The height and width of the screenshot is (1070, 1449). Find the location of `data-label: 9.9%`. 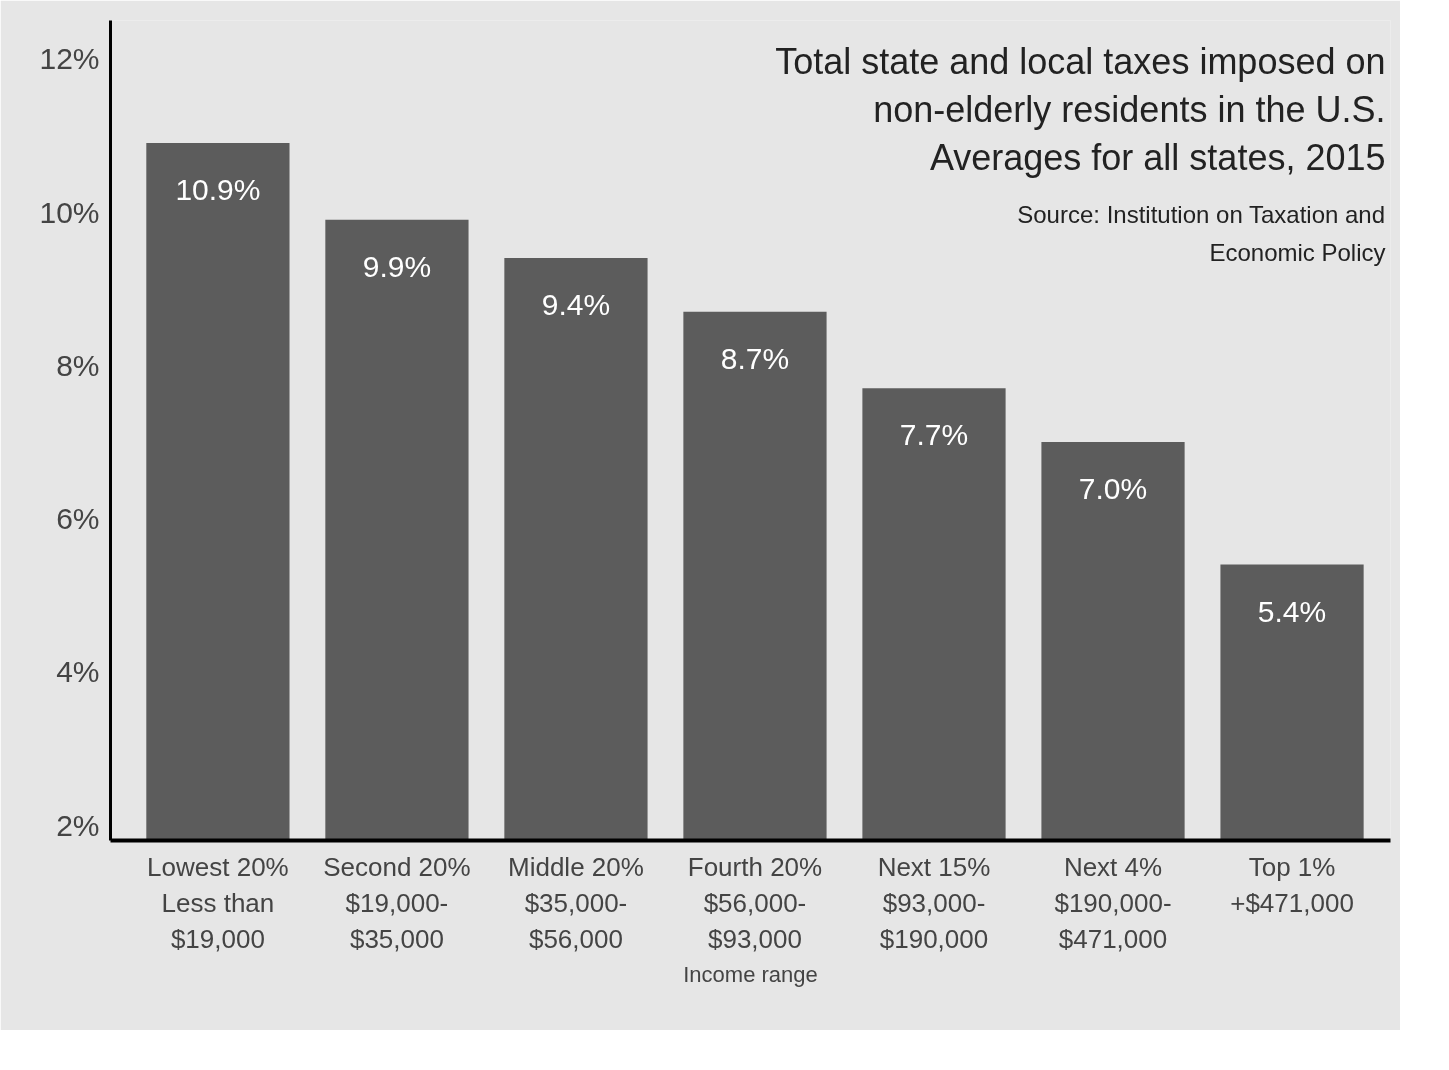

data-label: 9.9% is located at coordinates (397, 266).